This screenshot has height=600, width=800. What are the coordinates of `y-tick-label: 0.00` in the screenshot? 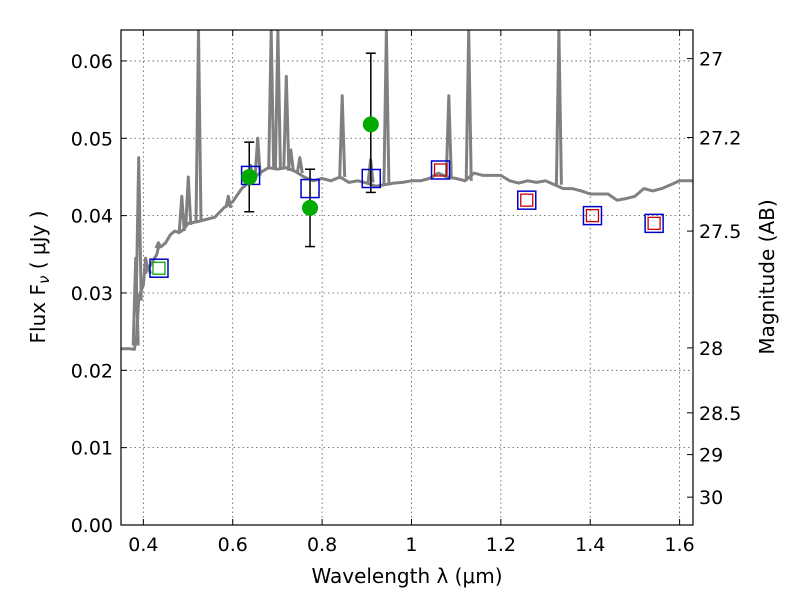 It's located at (92, 526).